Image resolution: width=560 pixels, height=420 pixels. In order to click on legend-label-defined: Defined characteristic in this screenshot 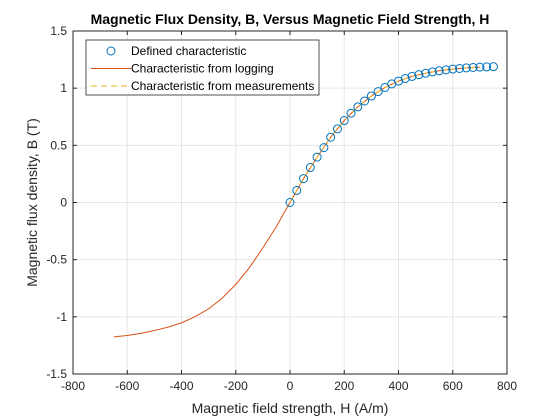, I will do `click(188, 51)`.